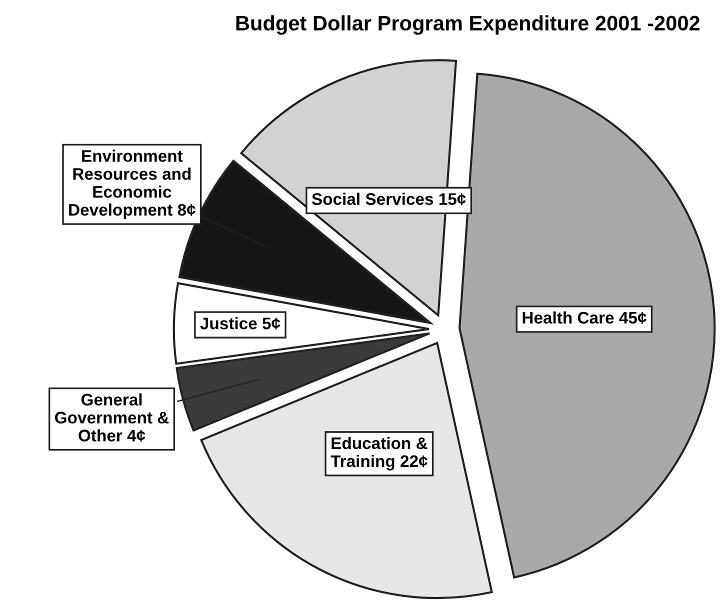 Image resolution: width=722 pixels, height=610 pixels. Describe the element at coordinates (379, 453) in the screenshot. I see `slice-label: Education & Training 22¢` at that location.